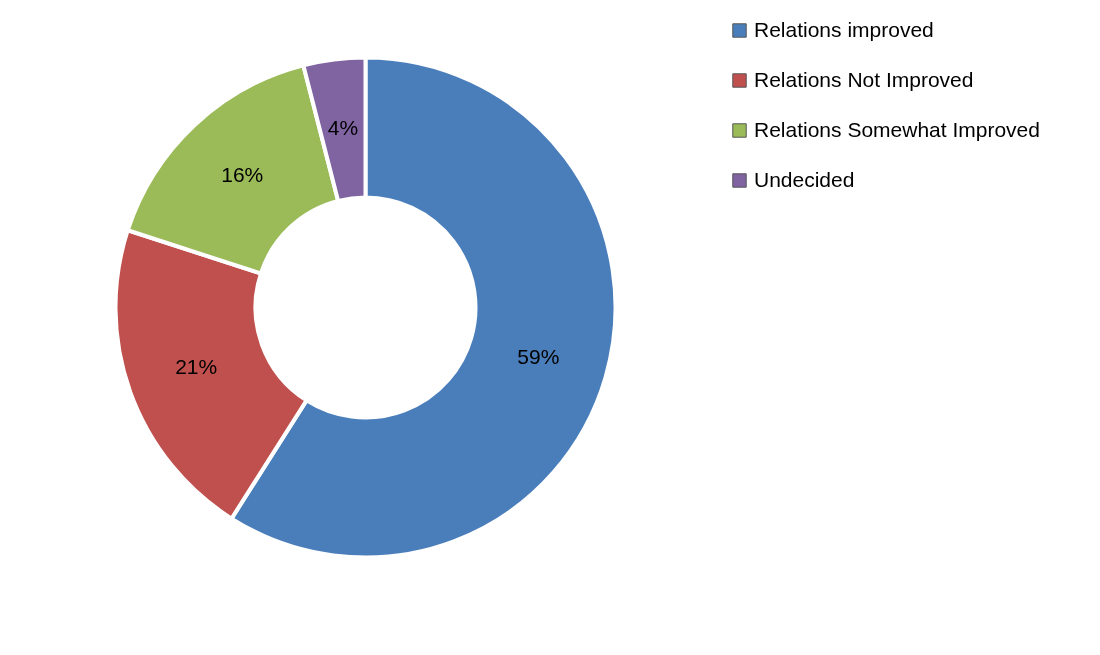 The image size is (1100, 655). What do you see at coordinates (864, 79) in the screenshot?
I see `legend-label: Relations Not Improved` at bounding box center [864, 79].